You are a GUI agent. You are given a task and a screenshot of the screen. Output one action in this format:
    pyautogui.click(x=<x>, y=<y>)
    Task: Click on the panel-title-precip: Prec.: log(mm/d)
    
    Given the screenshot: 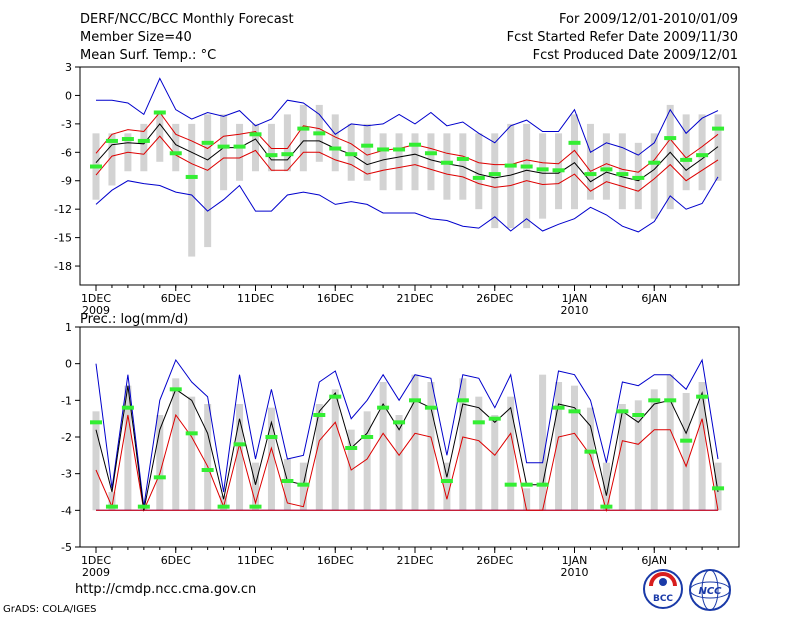 What is the action you would take?
    pyautogui.click(x=134, y=319)
    